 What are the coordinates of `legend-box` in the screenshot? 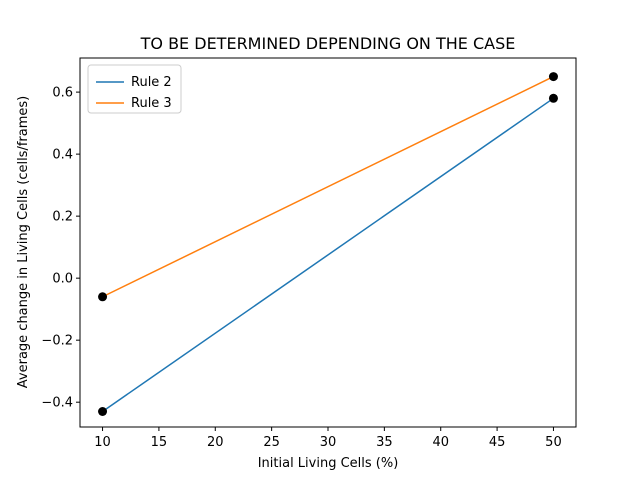 It's located at (134, 89).